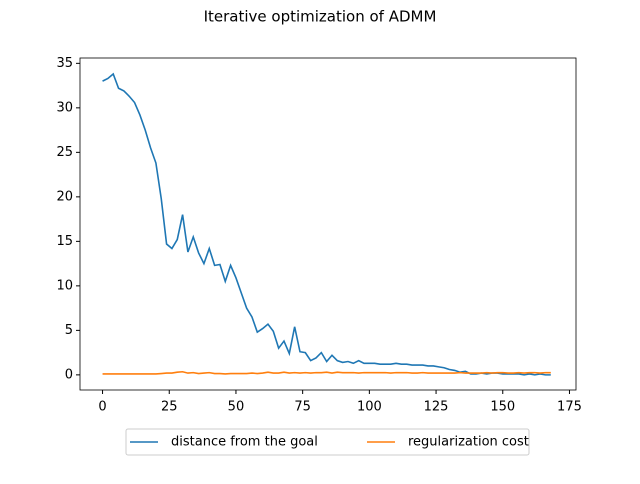 This screenshot has width=640, height=484. I want to click on chart-title: Iterative optimization of ADMM, so click(320, 17).